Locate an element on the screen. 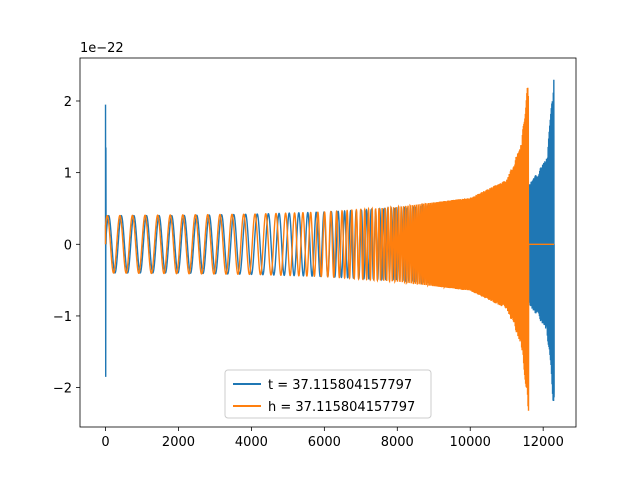 Image resolution: width=640 pixels, height=480 pixels. y-tick-label: −1 is located at coordinates (62, 317).